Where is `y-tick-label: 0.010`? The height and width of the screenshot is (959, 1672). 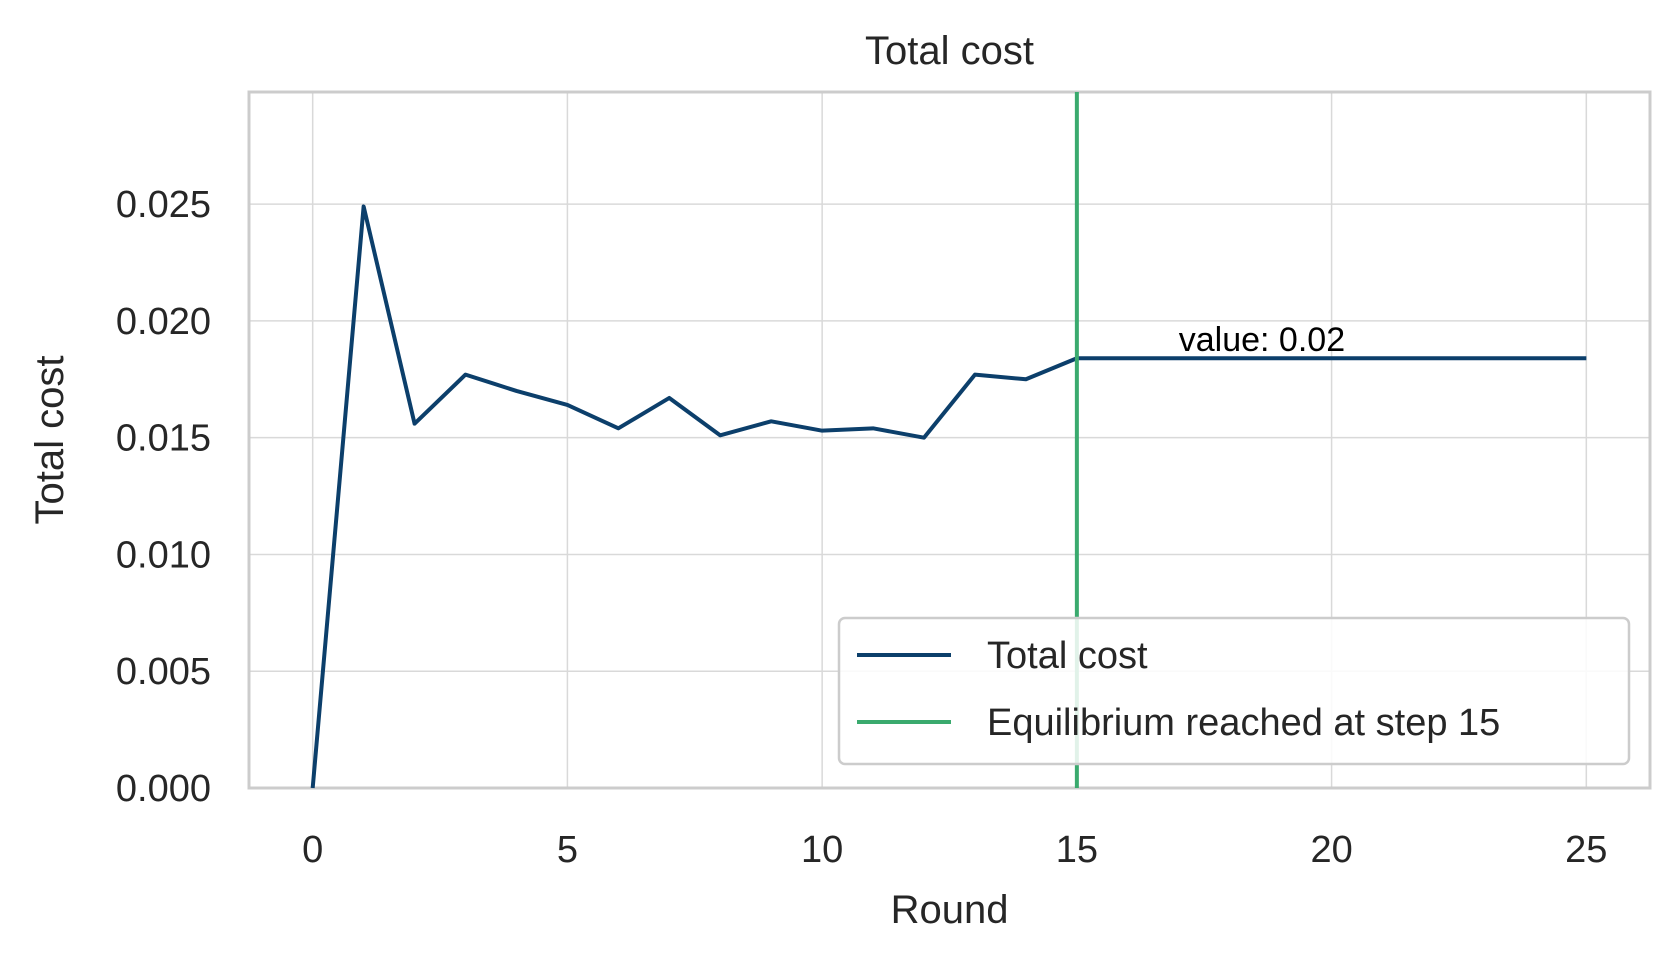 y-tick-label: 0.010 is located at coordinates (163, 555).